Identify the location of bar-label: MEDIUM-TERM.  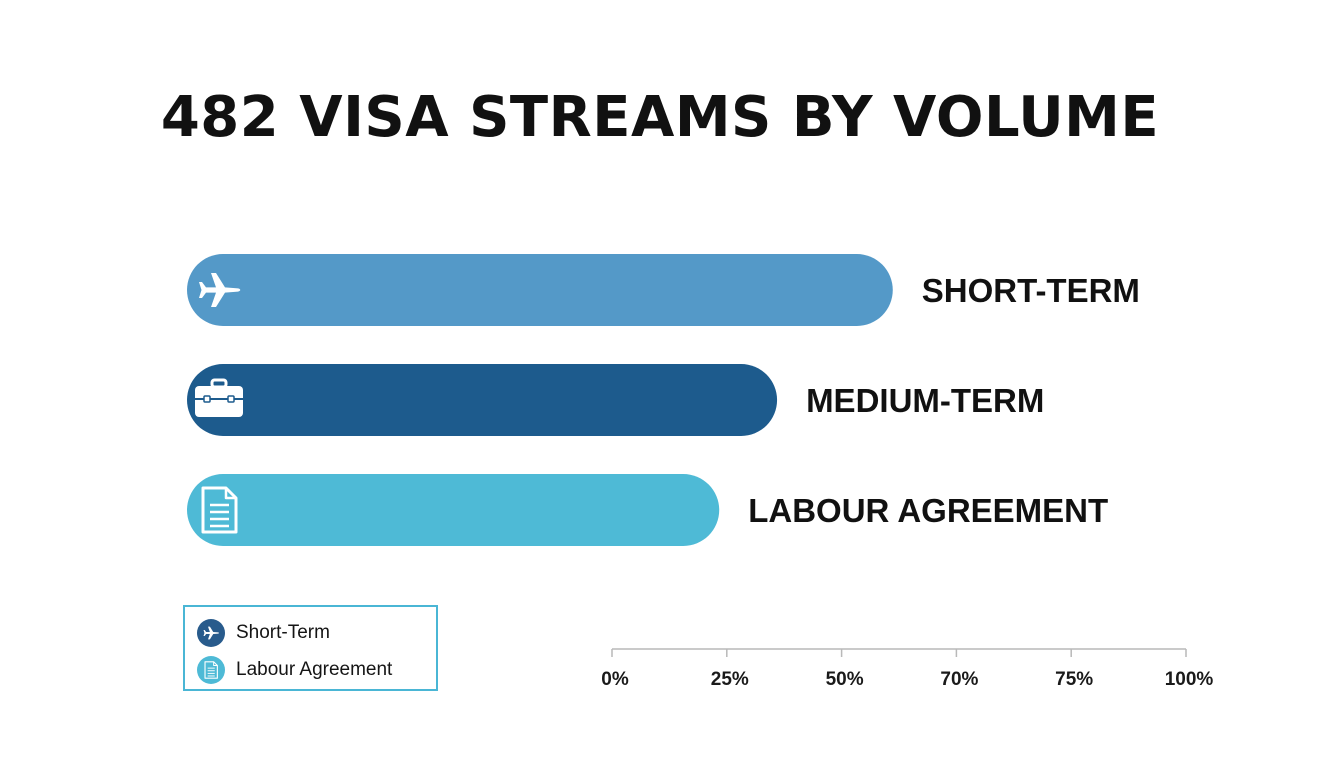
(925, 400).